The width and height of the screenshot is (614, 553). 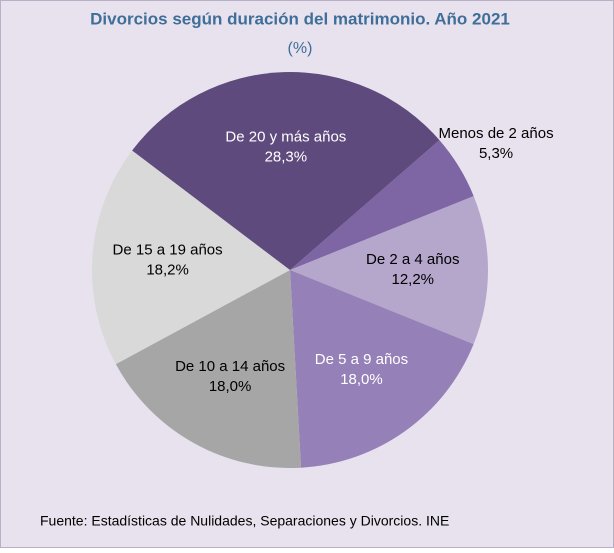 I want to click on slice-label: De 20 y más años, so click(x=285, y=136).